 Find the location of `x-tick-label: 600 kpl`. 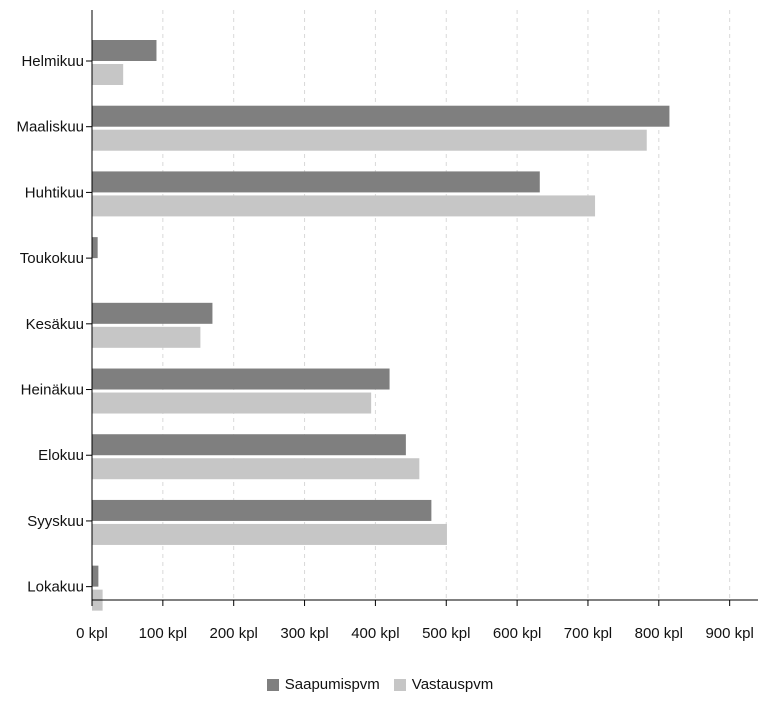

x-tick-label: 600 kpl is located at coordinates (517, 633).